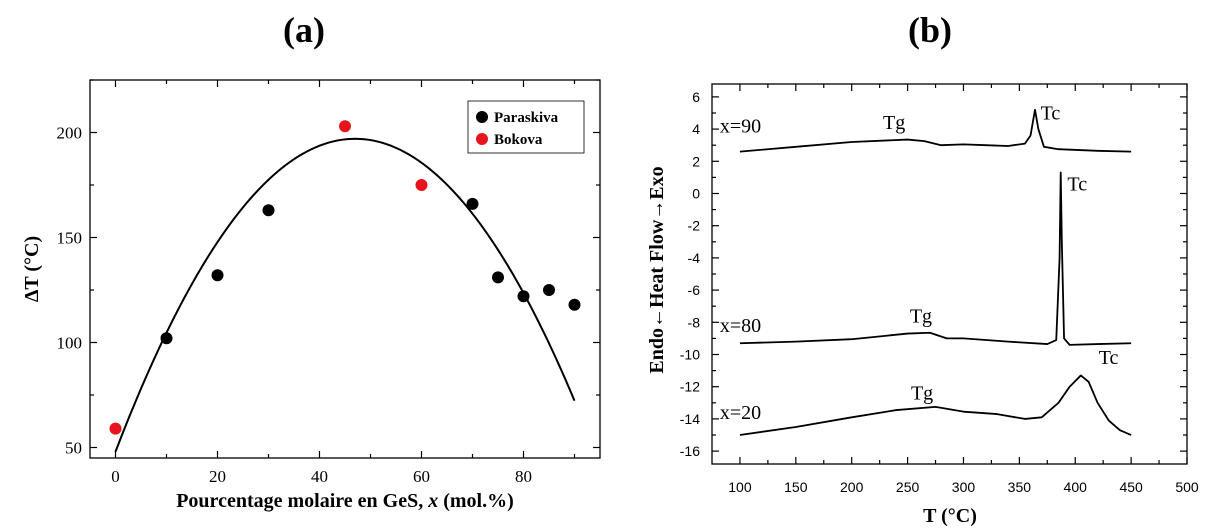 The image size is (1206, 529). What do you see at coordinates (740, 487) in the screenshot?
I see `x-tick-label: 100` at bounding box center [740, 487].